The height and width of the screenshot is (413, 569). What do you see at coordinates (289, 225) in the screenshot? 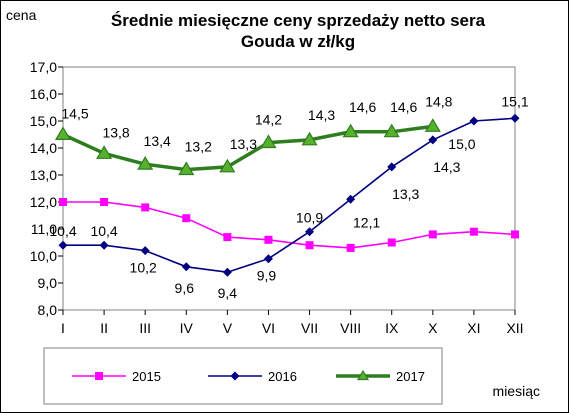
I see `series-line-2015` at bounding box center [289, 225].